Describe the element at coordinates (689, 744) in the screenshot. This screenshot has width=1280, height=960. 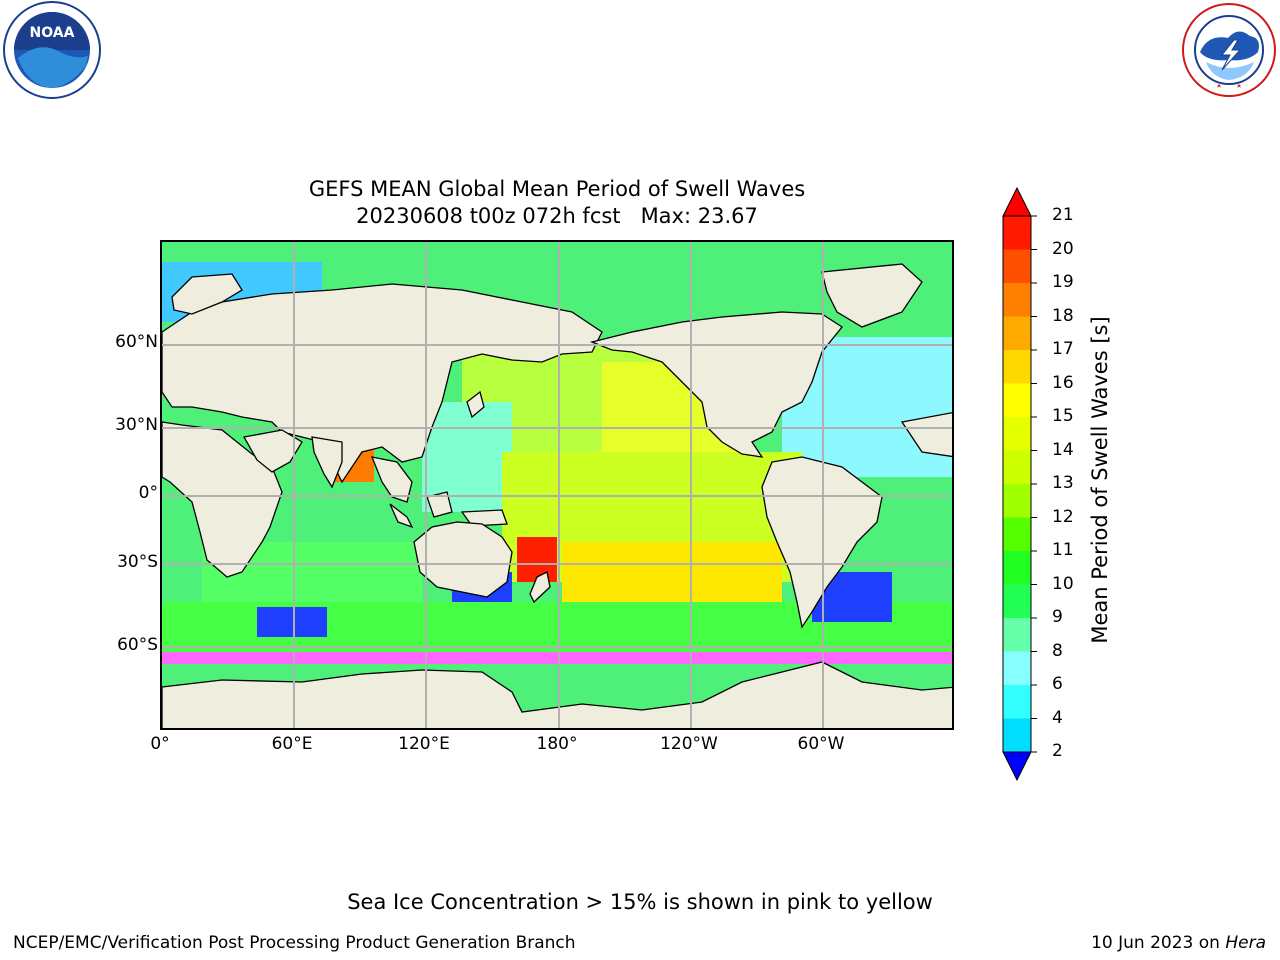
I see `lon-label-120w: 120°W` at that location.